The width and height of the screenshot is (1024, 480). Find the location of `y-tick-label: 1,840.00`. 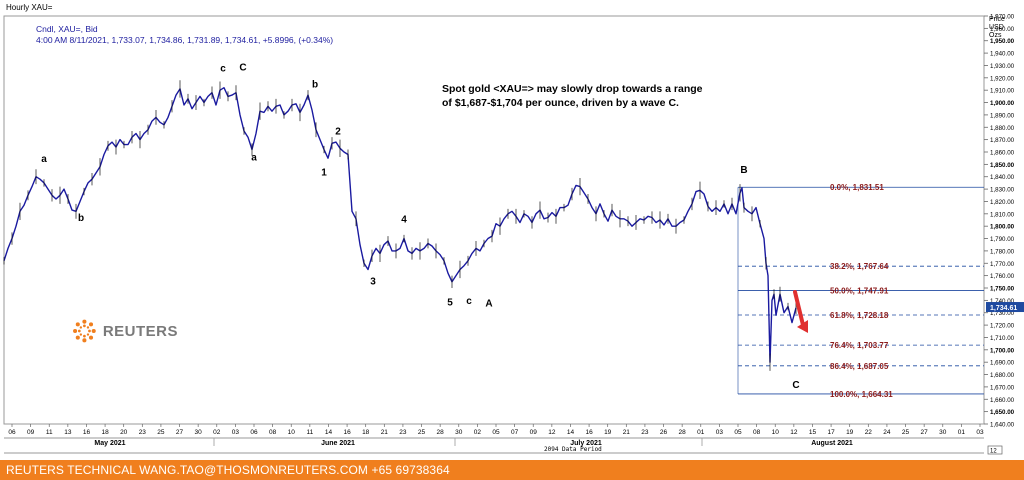

y-tick-label: 1,840.00 is located at coordinates (1002, 177).